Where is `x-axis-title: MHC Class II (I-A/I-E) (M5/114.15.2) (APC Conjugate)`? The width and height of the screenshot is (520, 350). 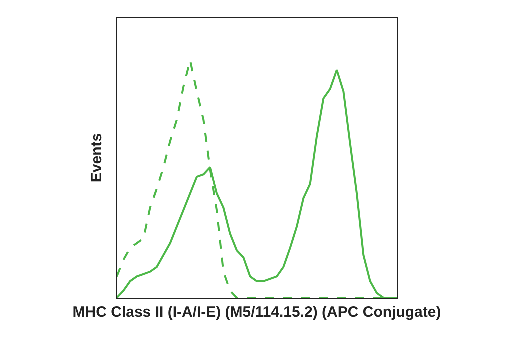
x-axis-title: MHC Class II (I-A/I-E) (M5/114.15.2) (APC Conjugate) is located at coordinates (257, 312).